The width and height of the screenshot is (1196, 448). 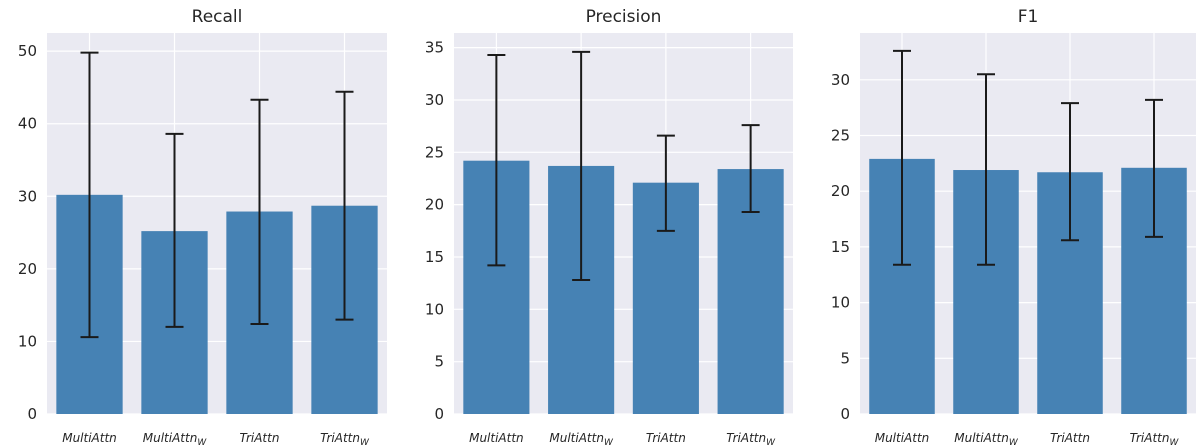 What do you see at coordinates (27, 51) in the screenshot?
I see `y-tick-label: 50` at bounding box center [27, 51].